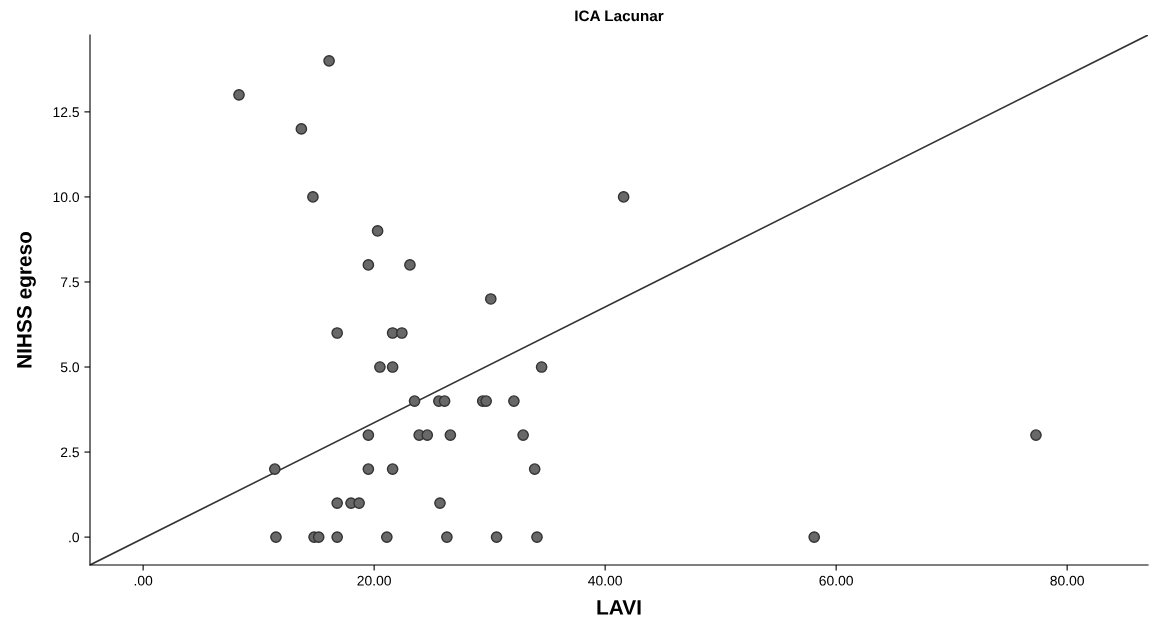 Image resolution: width=1152 pixels, height=635 pixels. Describe the element at coordinates (66, 197) in the screenshot. I see `y-tick-label: 10.0` at that location.